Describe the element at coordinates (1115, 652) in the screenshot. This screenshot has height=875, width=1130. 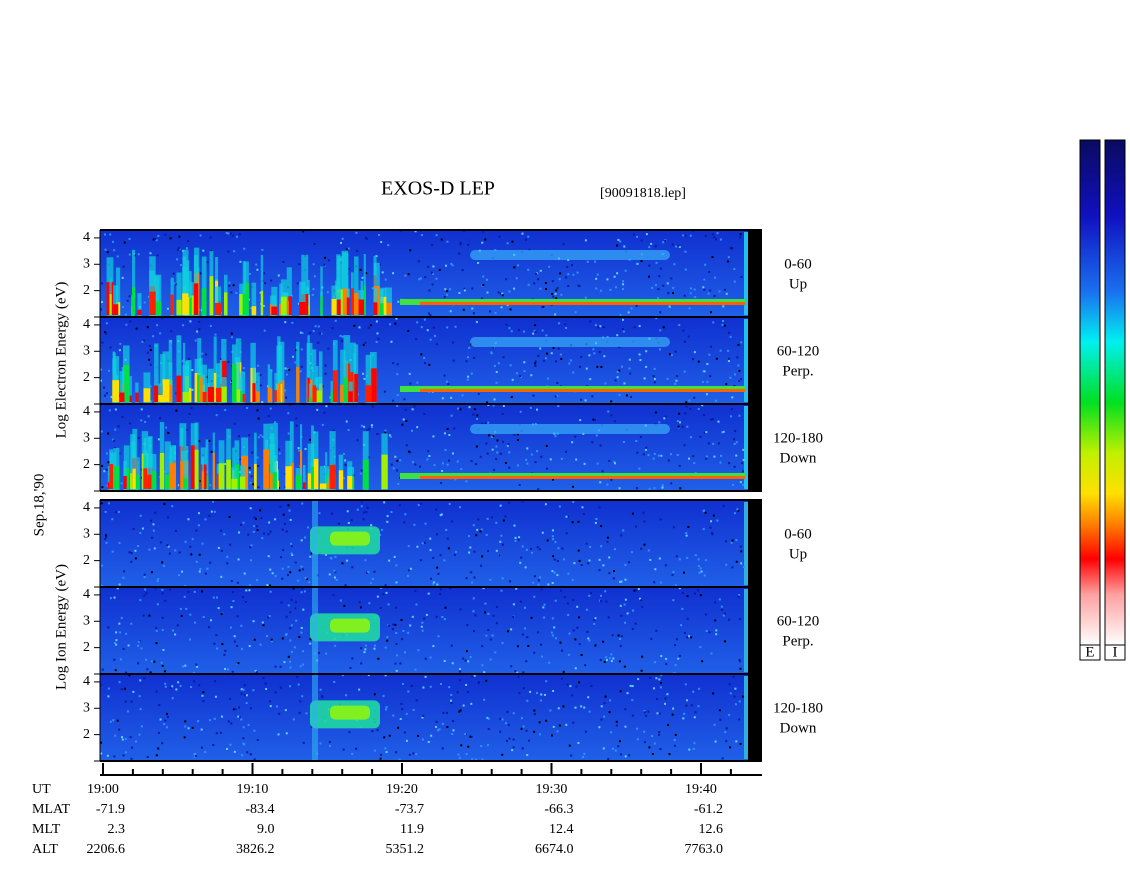
I see `colorbar-label: I` at that location.